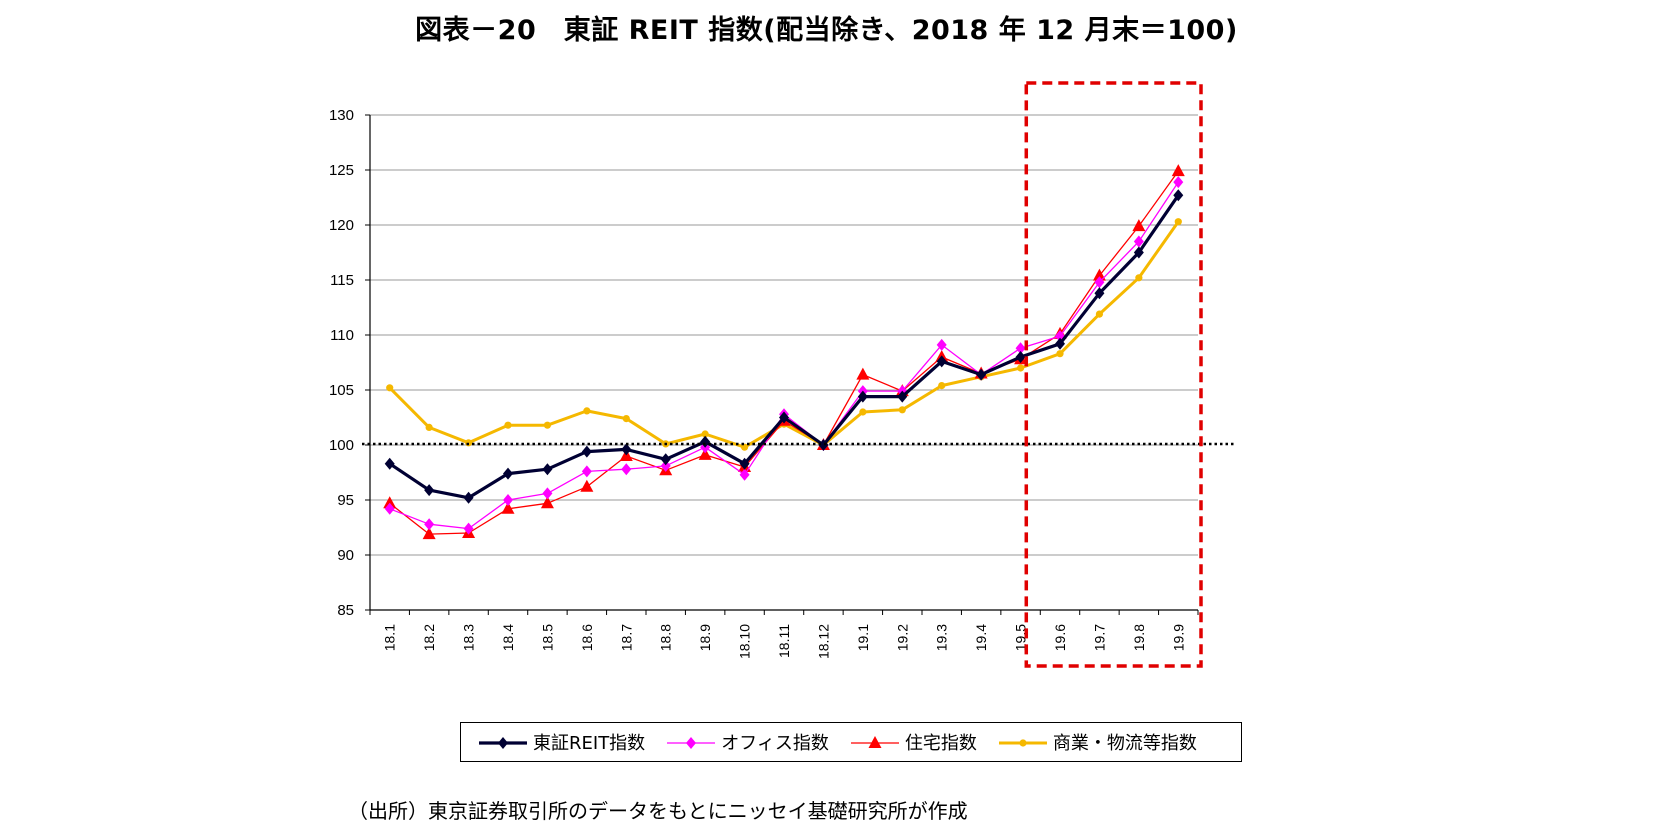  Describe the element at coordinates (429, 427) in the screenshot. I see `point-commercial-18.2` at that location.